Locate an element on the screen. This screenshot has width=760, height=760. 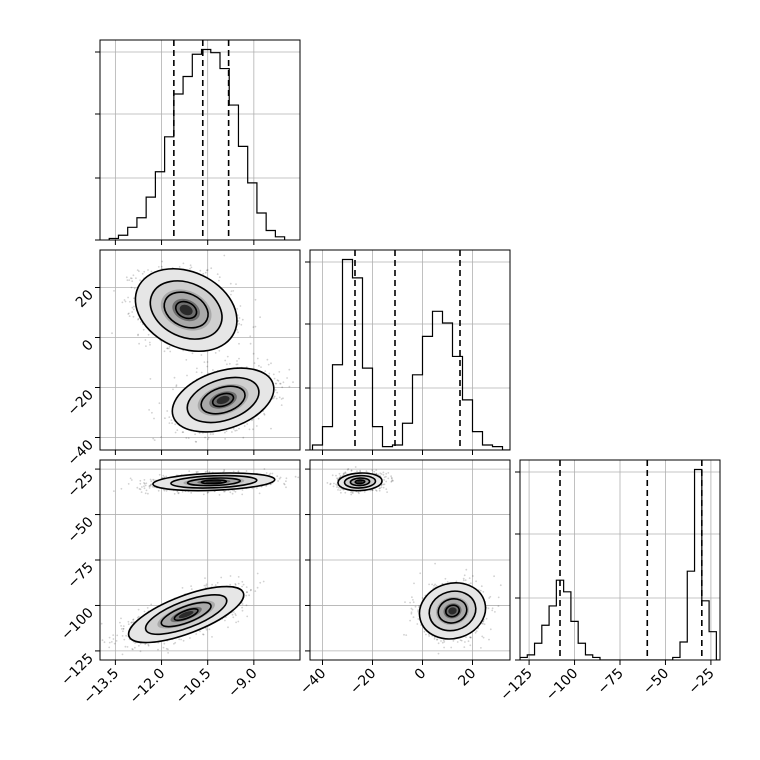
density-shade is located at coordinates (223, 400).